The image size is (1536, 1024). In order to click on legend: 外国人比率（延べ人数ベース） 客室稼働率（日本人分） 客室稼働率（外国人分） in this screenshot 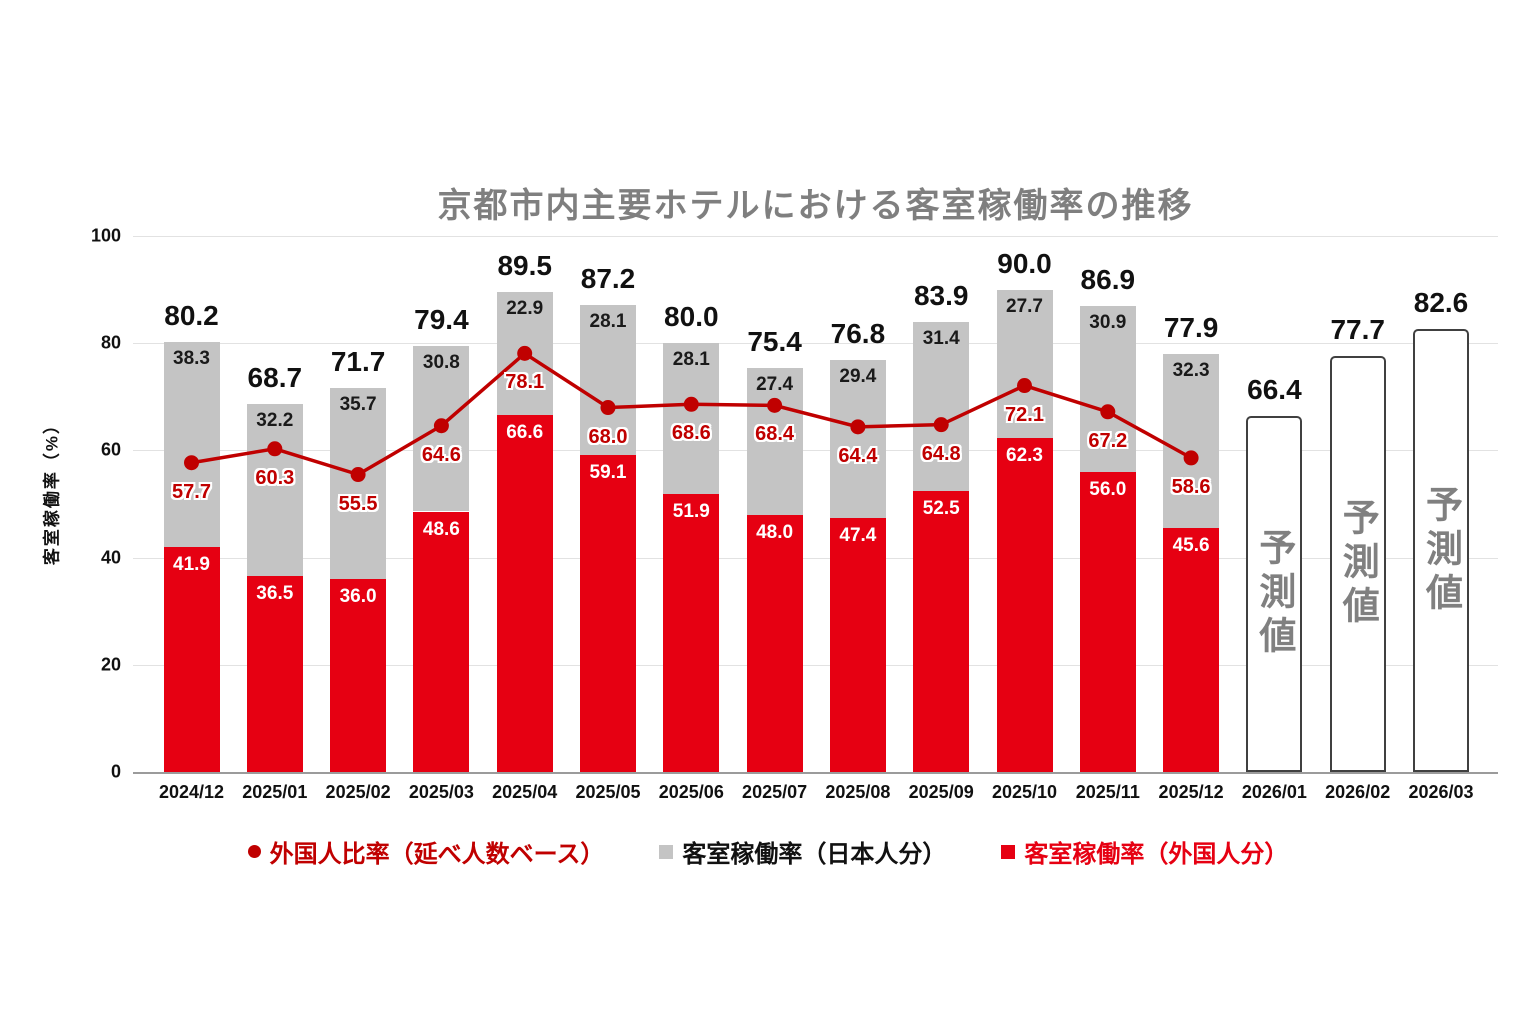, I will do `click(768, 851)`.